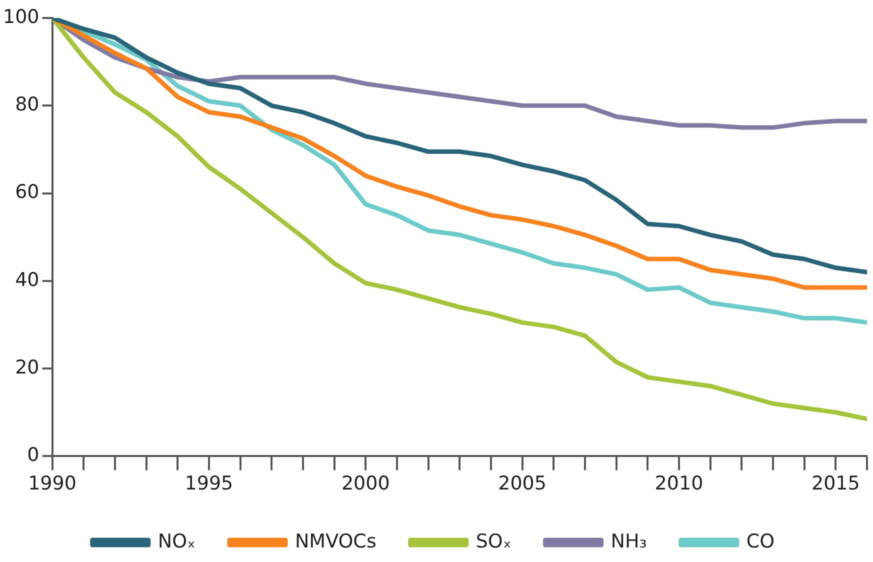  What do you see at coordinates (628, 541) in the screenshot?
I see `legend-label: NH₃` at bounding box center [628, 541].